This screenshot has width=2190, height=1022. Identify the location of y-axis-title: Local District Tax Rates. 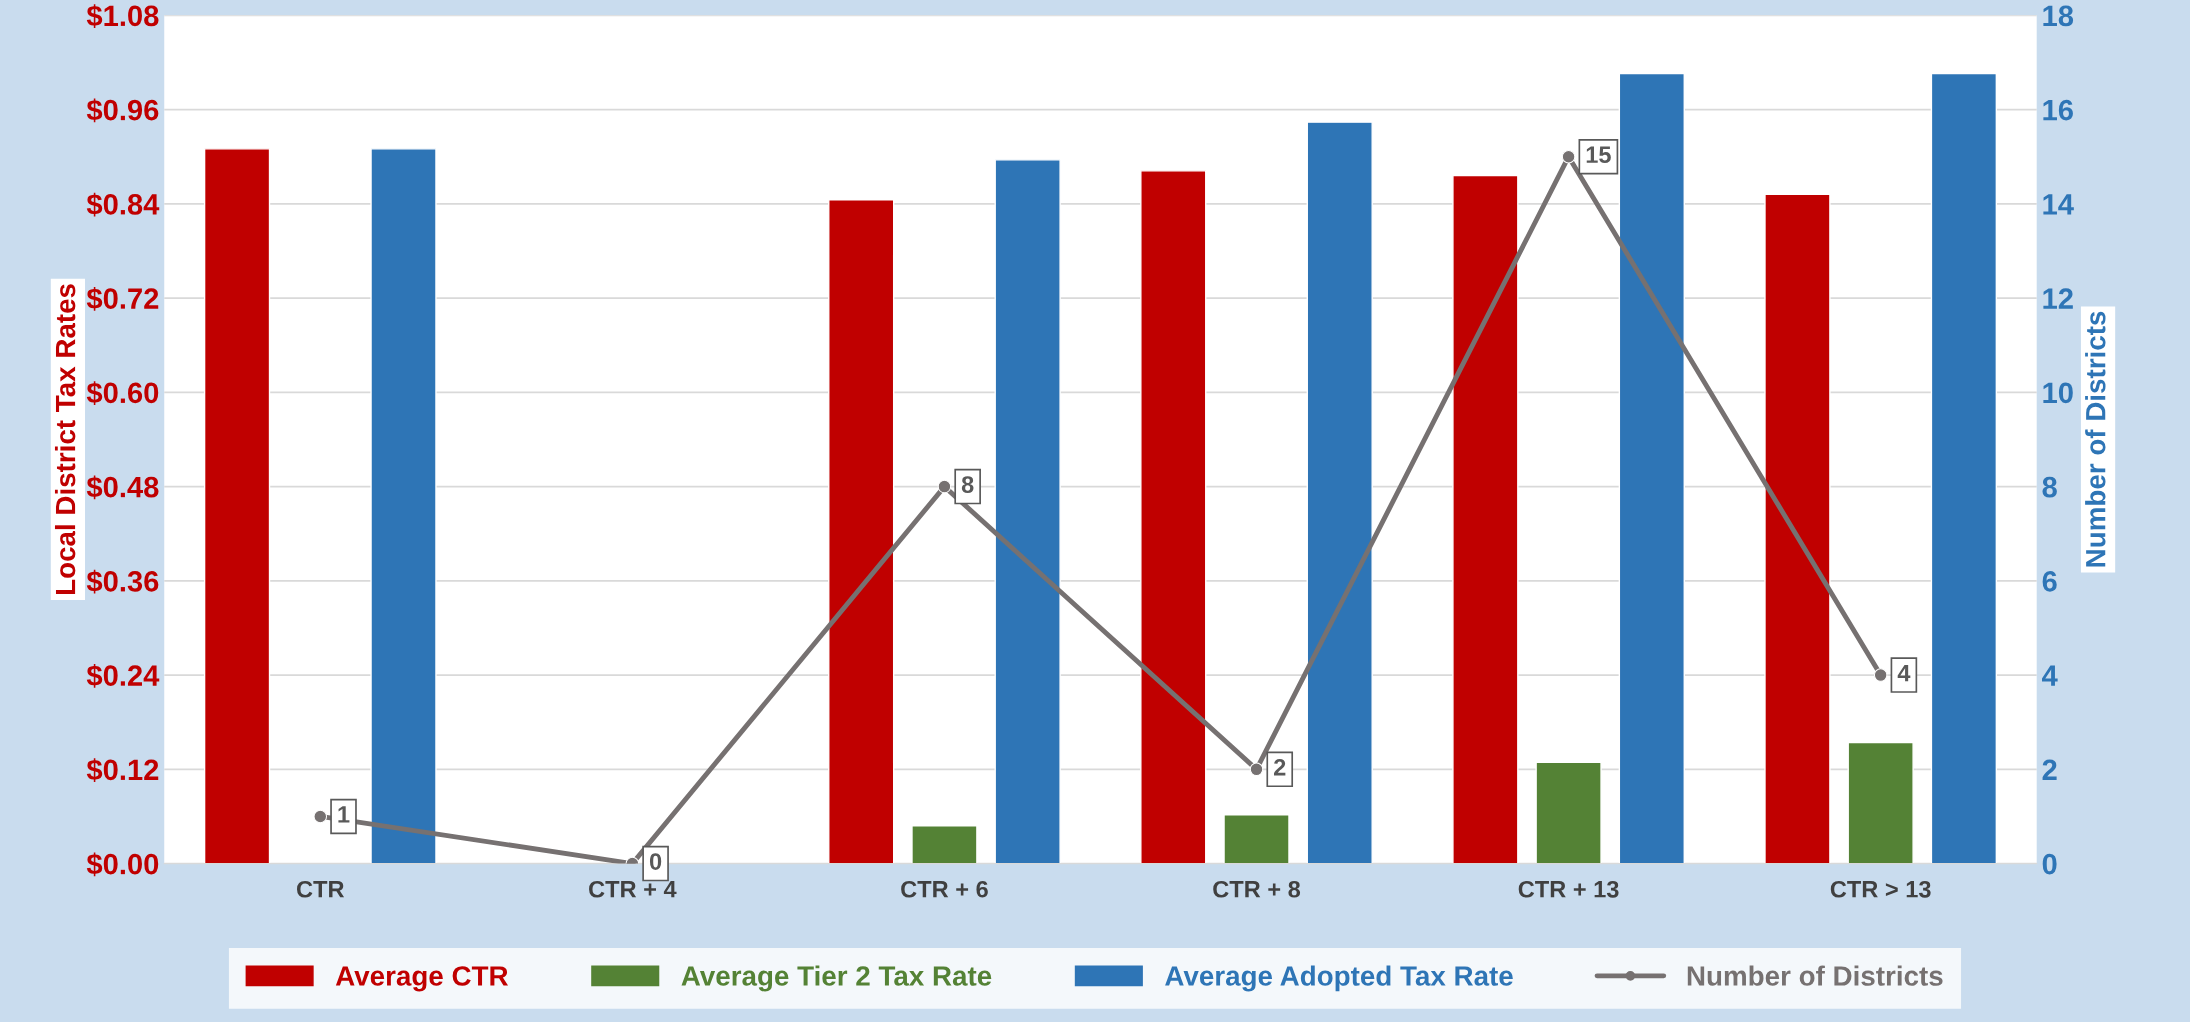
(65, 439).